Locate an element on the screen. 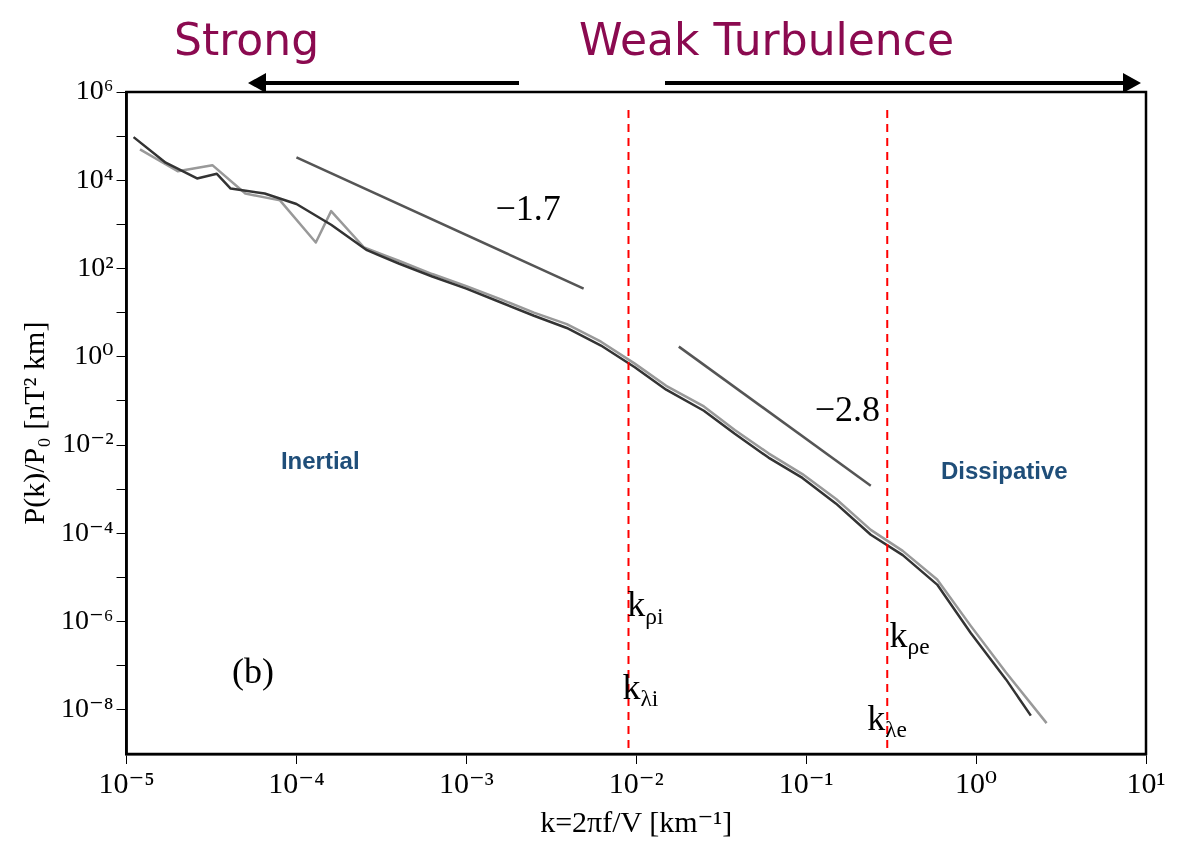 The height and width of the screenshot is (854, 1194). annotation: Dissipative is located at coordinates (1004, 471).